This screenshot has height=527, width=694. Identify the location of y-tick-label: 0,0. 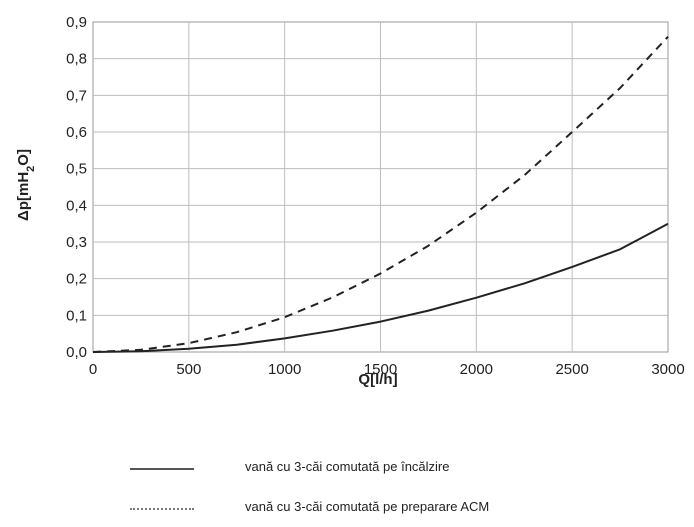
(76, 352).